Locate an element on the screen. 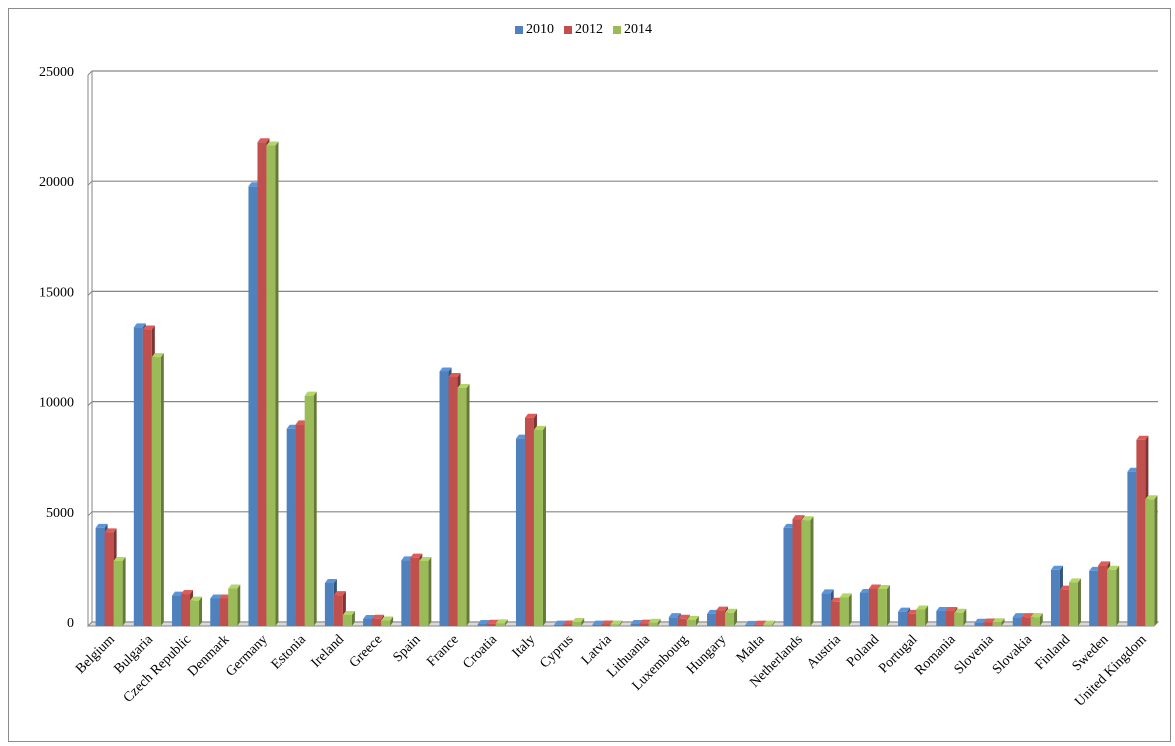  bar-2010-spain is located at coordinates (406, 593).